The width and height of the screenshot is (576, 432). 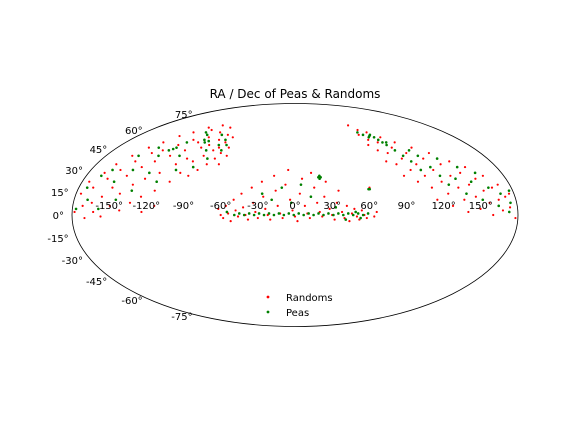 What do you see at coordinates (146, 206) in the screenshot?
I see `longitude-tick-label: -120°` at bounding box center [146, 206].